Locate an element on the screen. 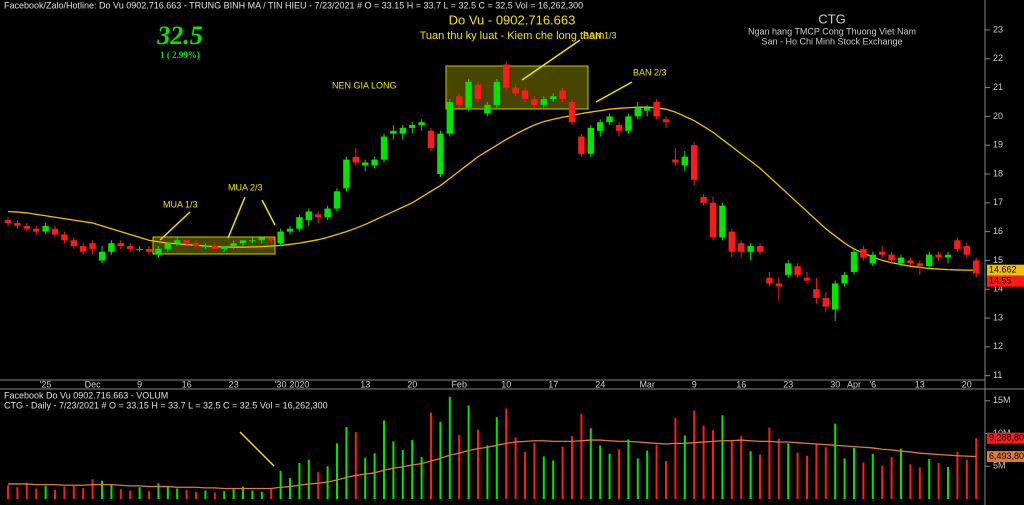  x-tick-label: 16 is located at coordinates (187, 384).